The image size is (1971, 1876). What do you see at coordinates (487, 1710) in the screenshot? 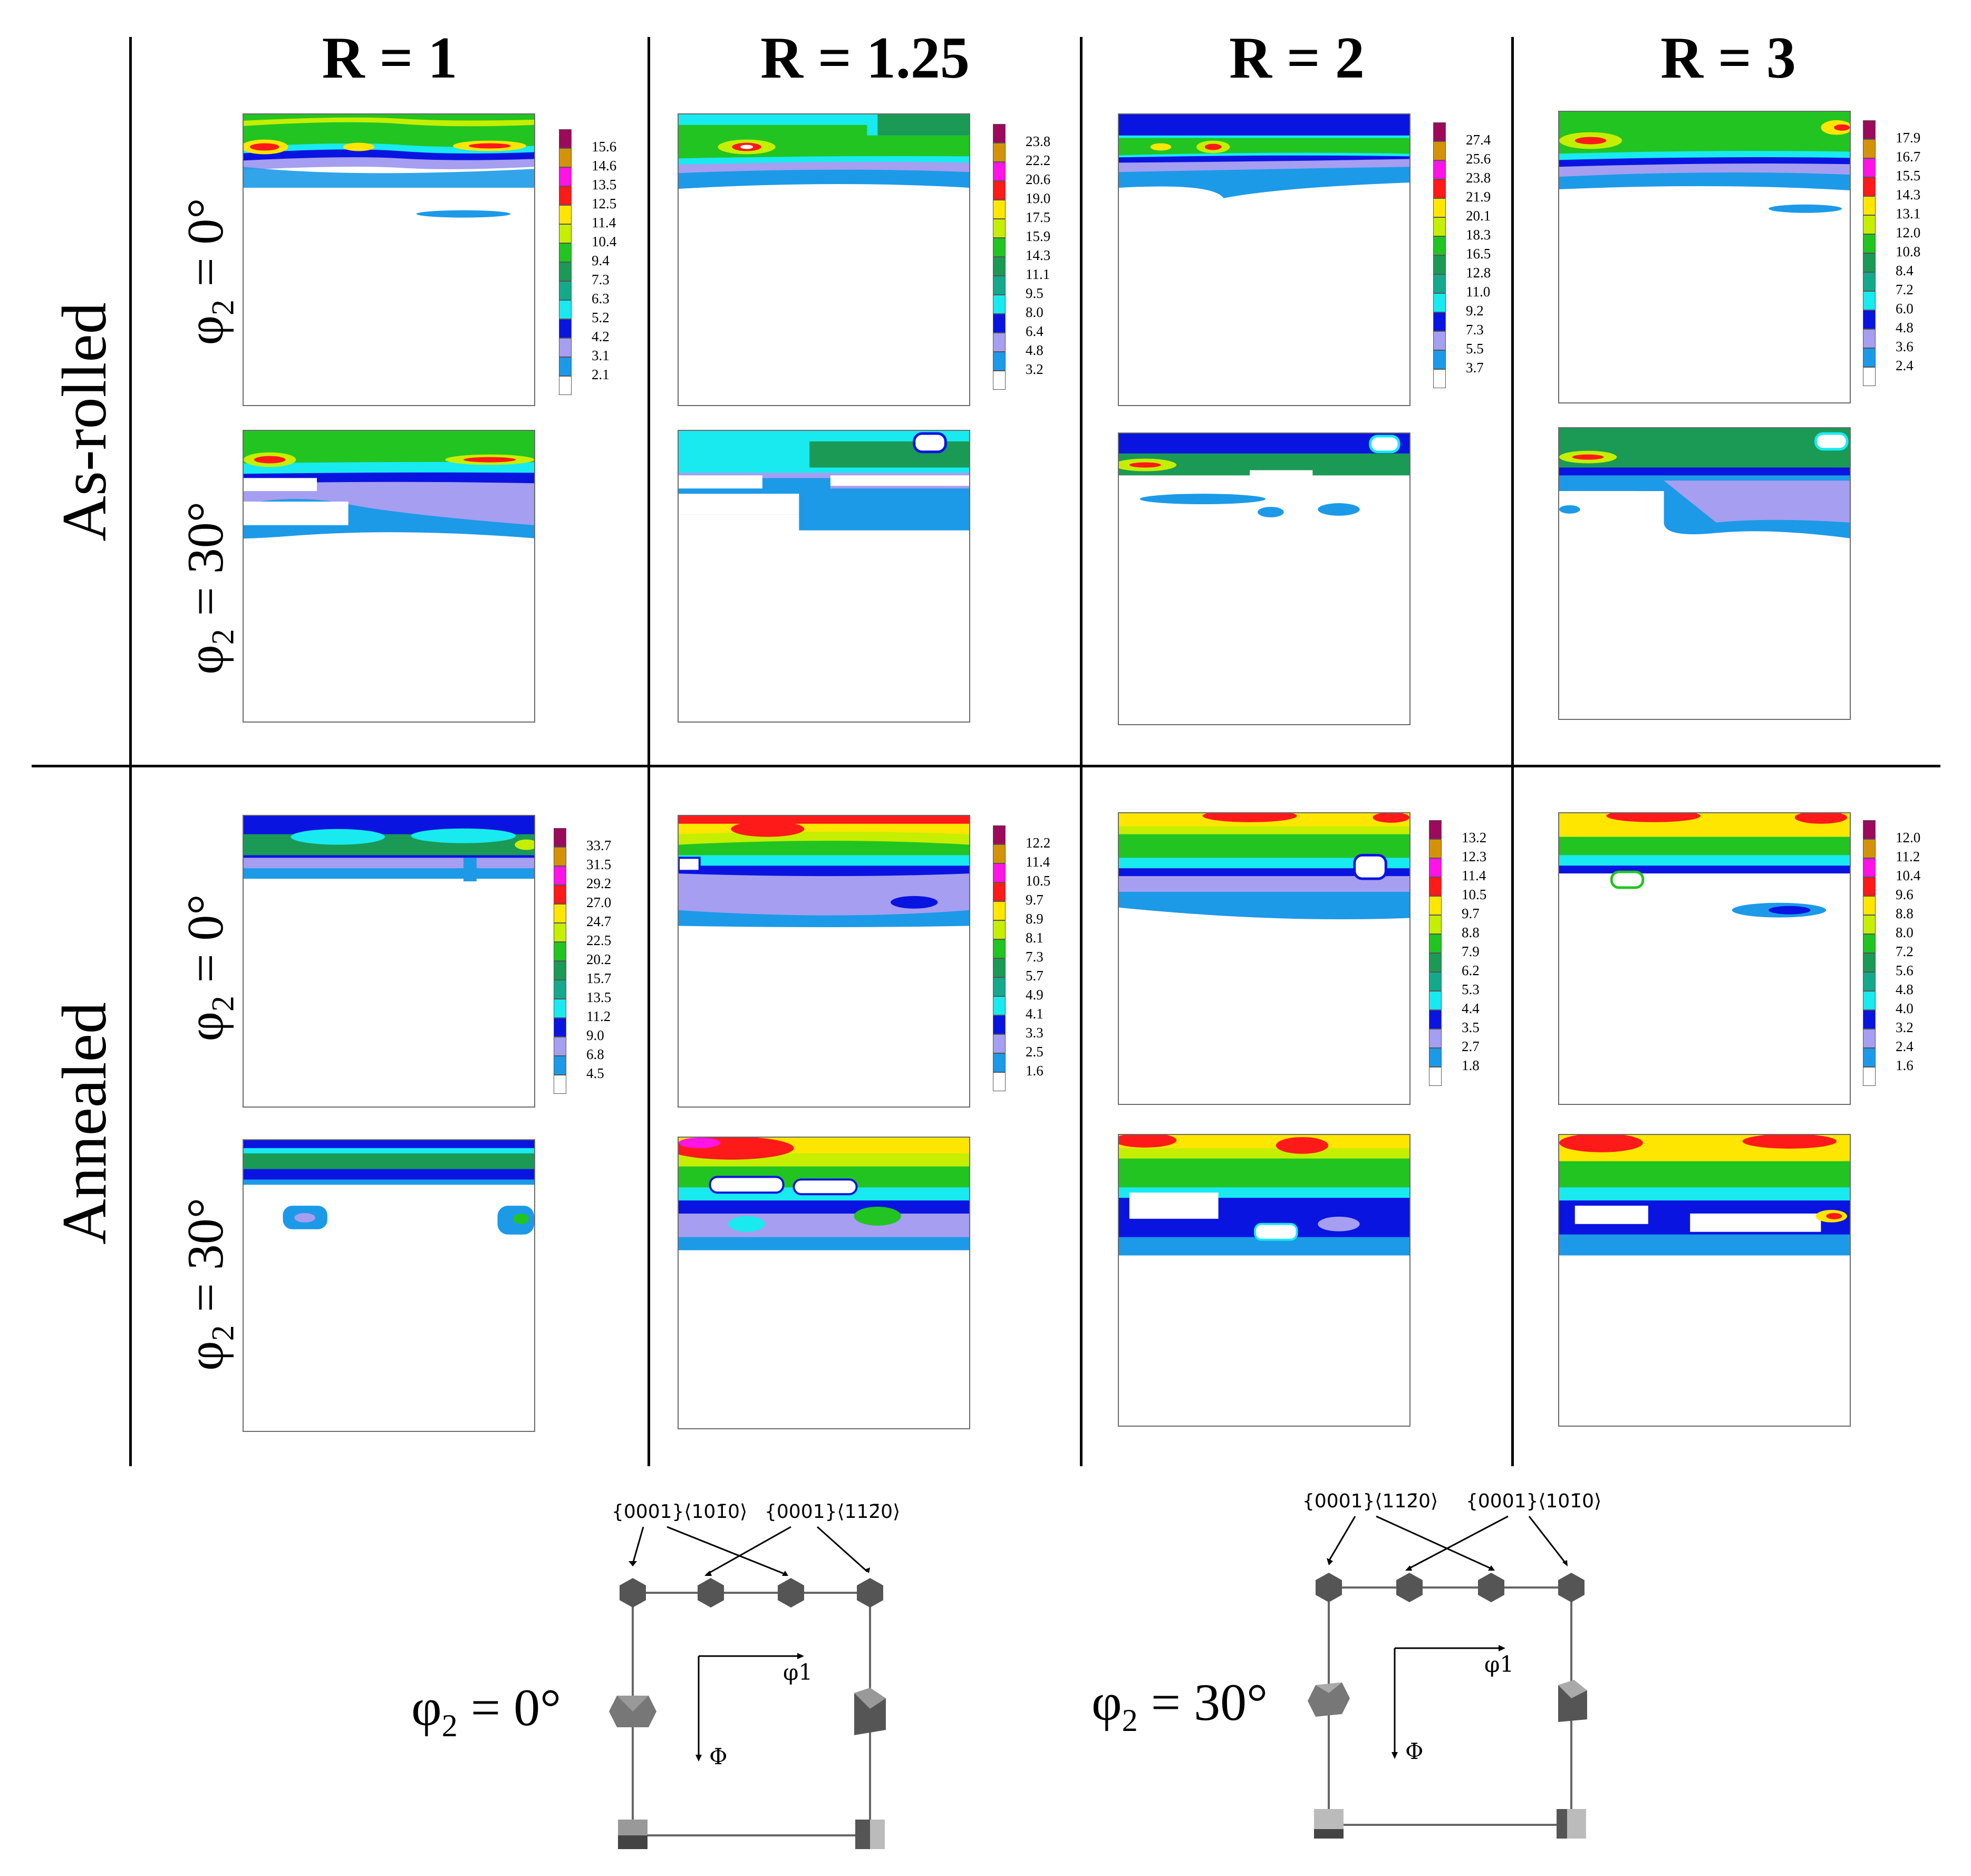
I see `schema-label-phi0: φ2 = 0°` at bounding box center [487, 1710].